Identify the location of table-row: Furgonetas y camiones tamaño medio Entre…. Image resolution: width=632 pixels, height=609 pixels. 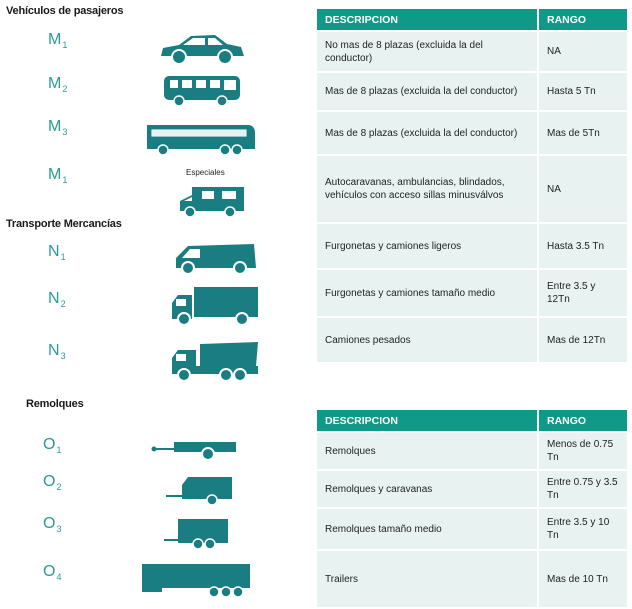
(472, 293).